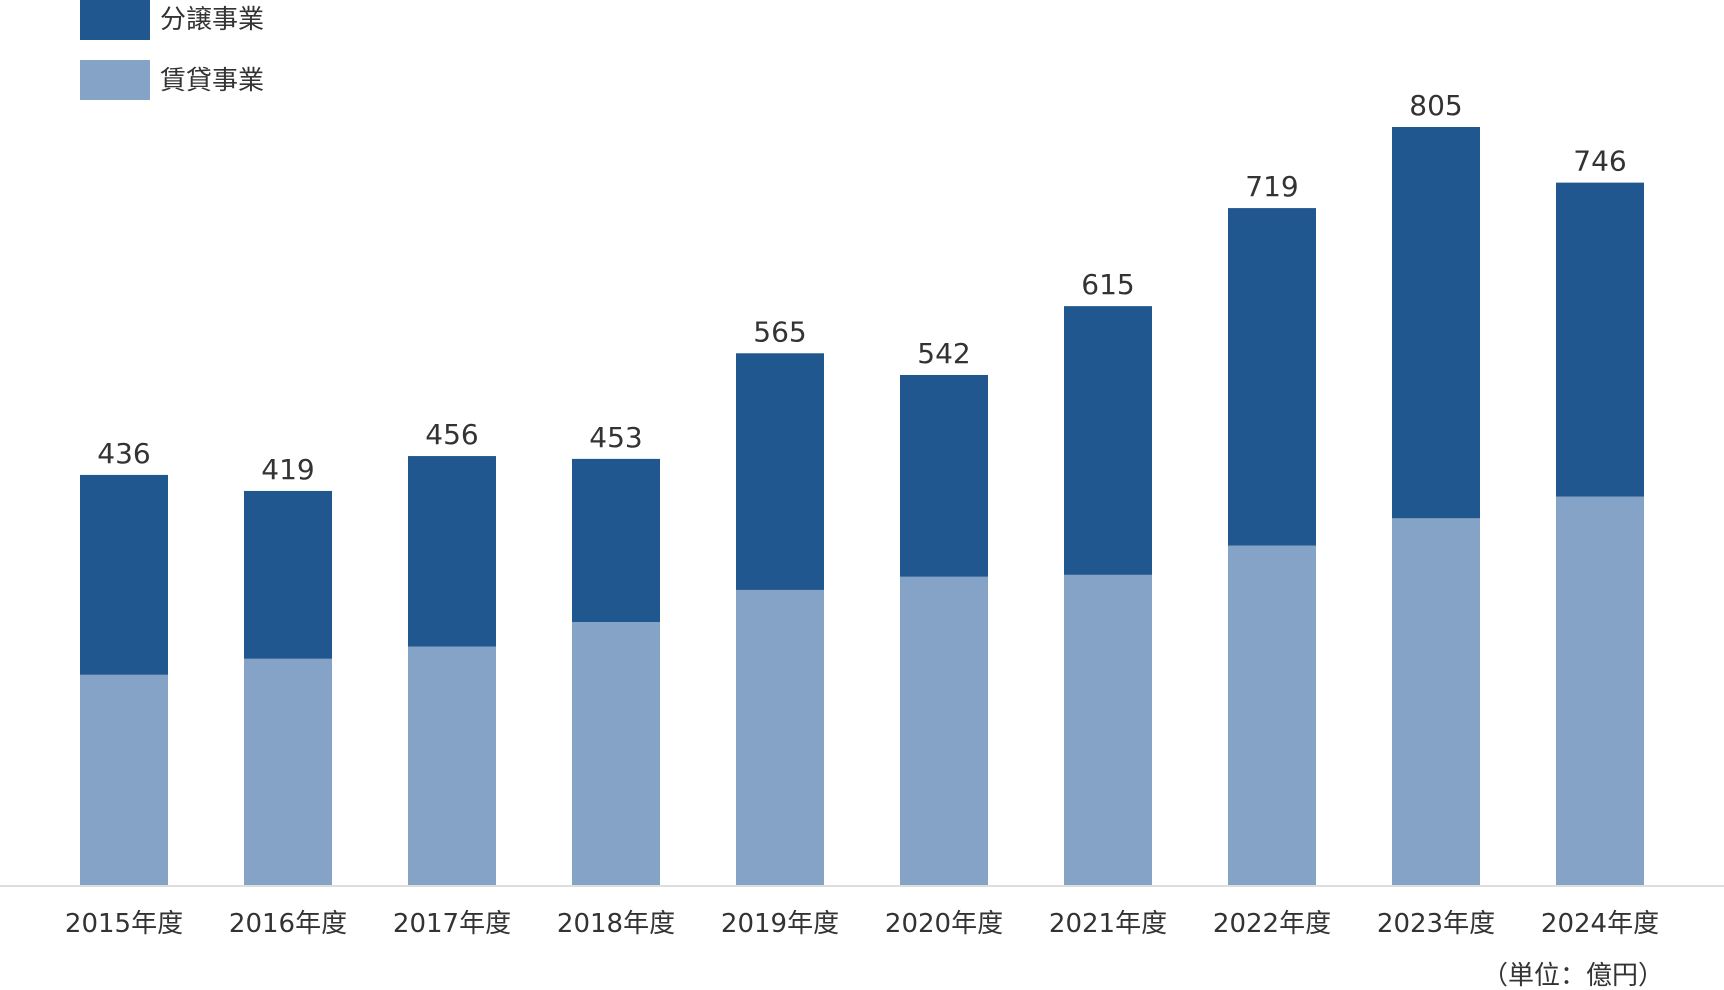 The height and width of the screenshot is (990, 1724). Describe the element at coordinates (452, 924) in the screenshot. I see `x-tick-label-2: 2017年度` at that location.